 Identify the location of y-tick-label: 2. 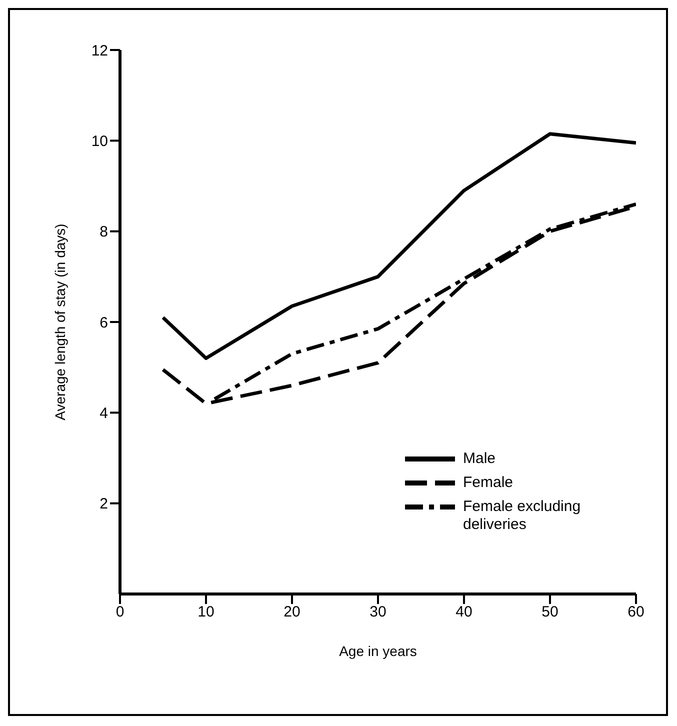
(104, 504).